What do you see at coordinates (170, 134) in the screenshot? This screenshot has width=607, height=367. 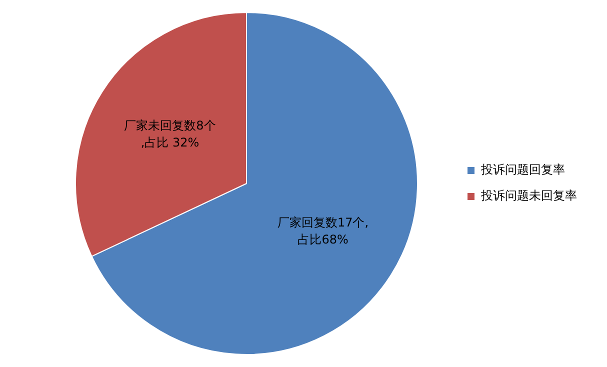 I see `data-label: 厂家未回复数8个 ,占比 32%` at bounding box center [170, 134].